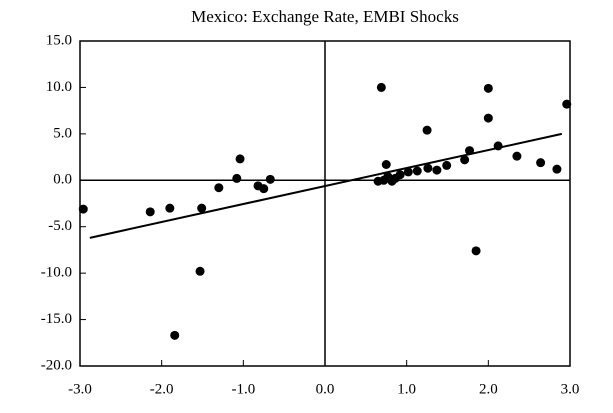 The image size is (613, 413). Describe the element at coordinates (59, 40) in the screenshot. I see `y-tick-label: 15.0` at that location.